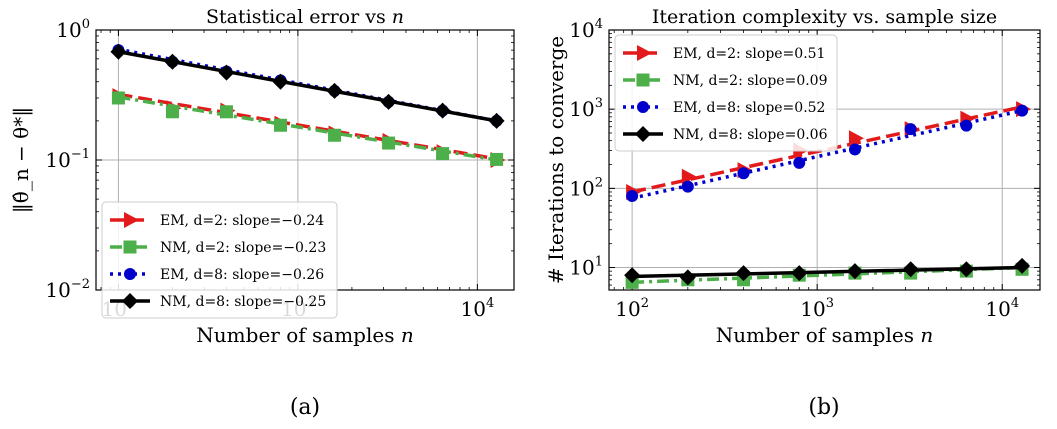 The height and width of the screenshot is (429, 1057). What do you see at coordinates (21, 160) in the screenshot?
I see `y-axis-label: ‖θ̂_n − θ*‖` at bounding box center [21, 160].